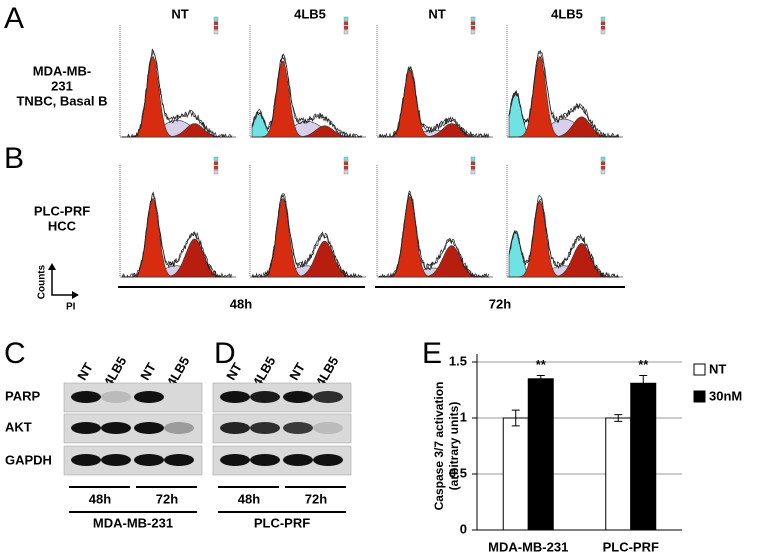  Describe the element at coordinates (458, 472) in the screenshot. I see `y-tick-label: 0.5` at that location.